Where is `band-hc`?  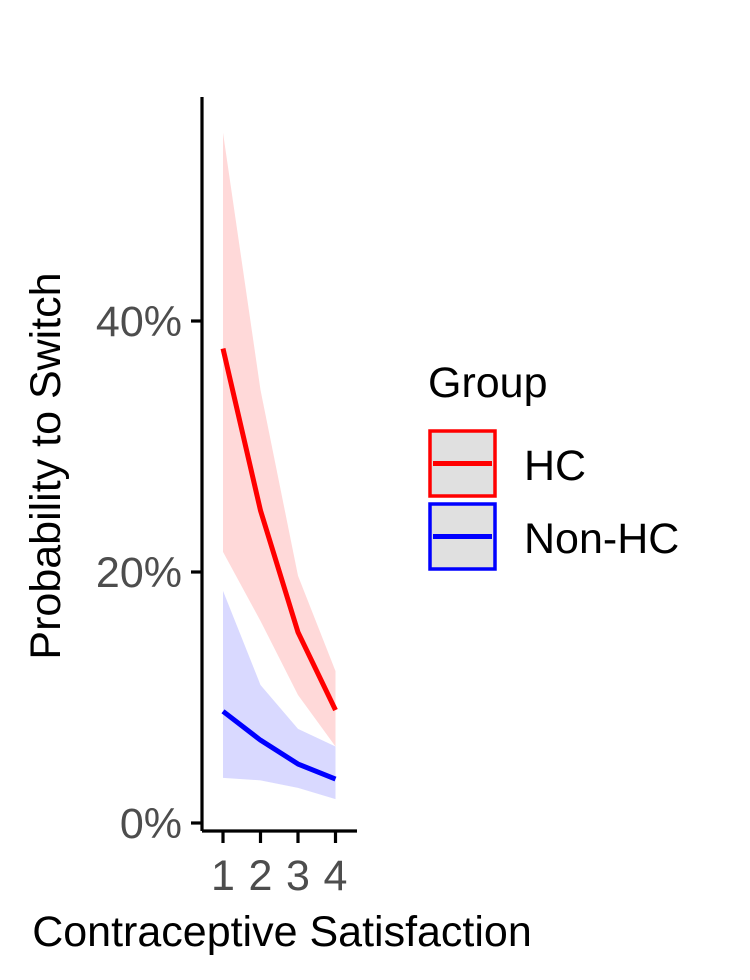
band-hc is located at coordinates (279, 439).